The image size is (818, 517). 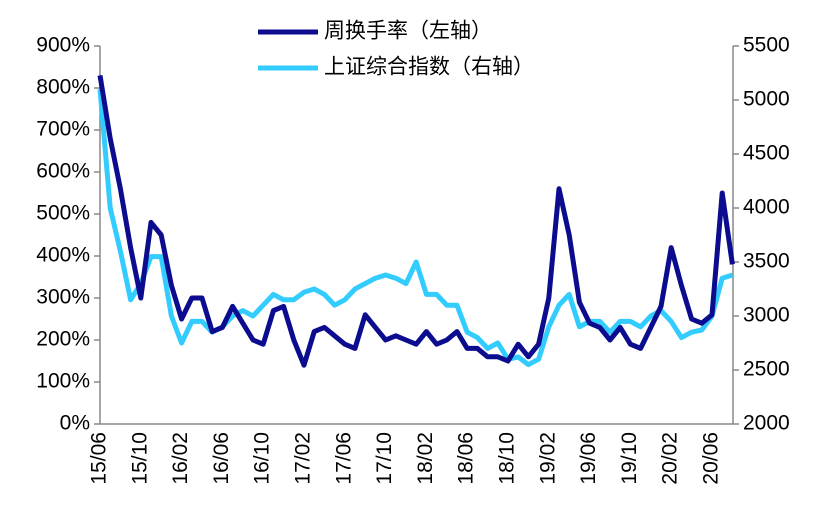 What do you see at coordinates (766, 315) in the screenshot?
I see `y2-tick-label: 3000` at bounding box center [766, 315].